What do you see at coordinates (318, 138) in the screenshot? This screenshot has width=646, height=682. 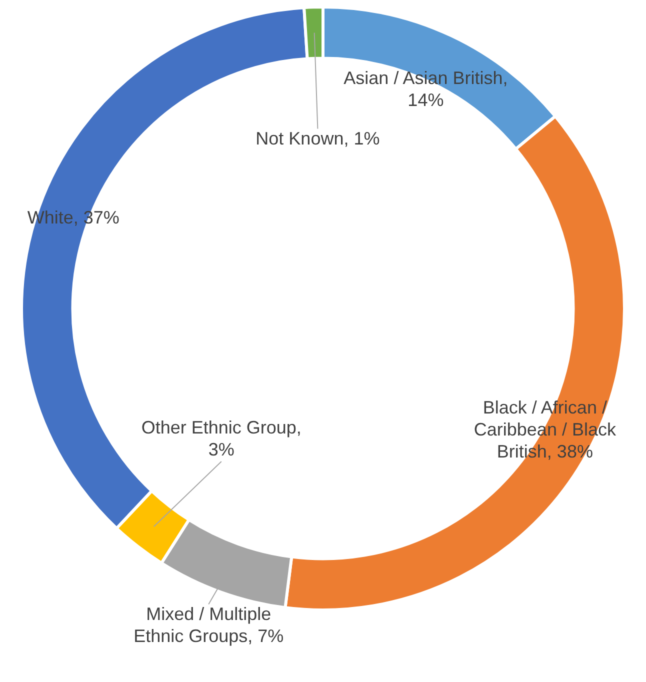 I see `slice-label: Not Known, 1%` at bounding box center [318, 138].